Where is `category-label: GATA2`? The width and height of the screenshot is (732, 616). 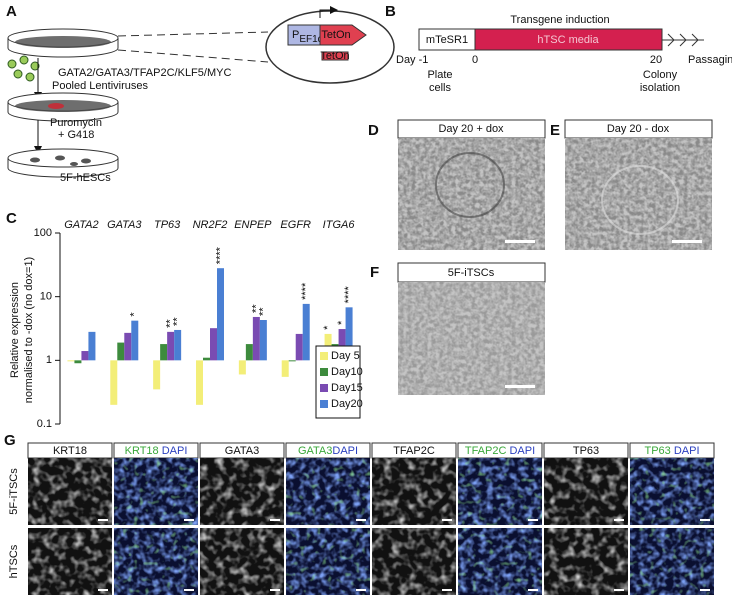
category-label: GATA2 is located at coordinates (81, 225).